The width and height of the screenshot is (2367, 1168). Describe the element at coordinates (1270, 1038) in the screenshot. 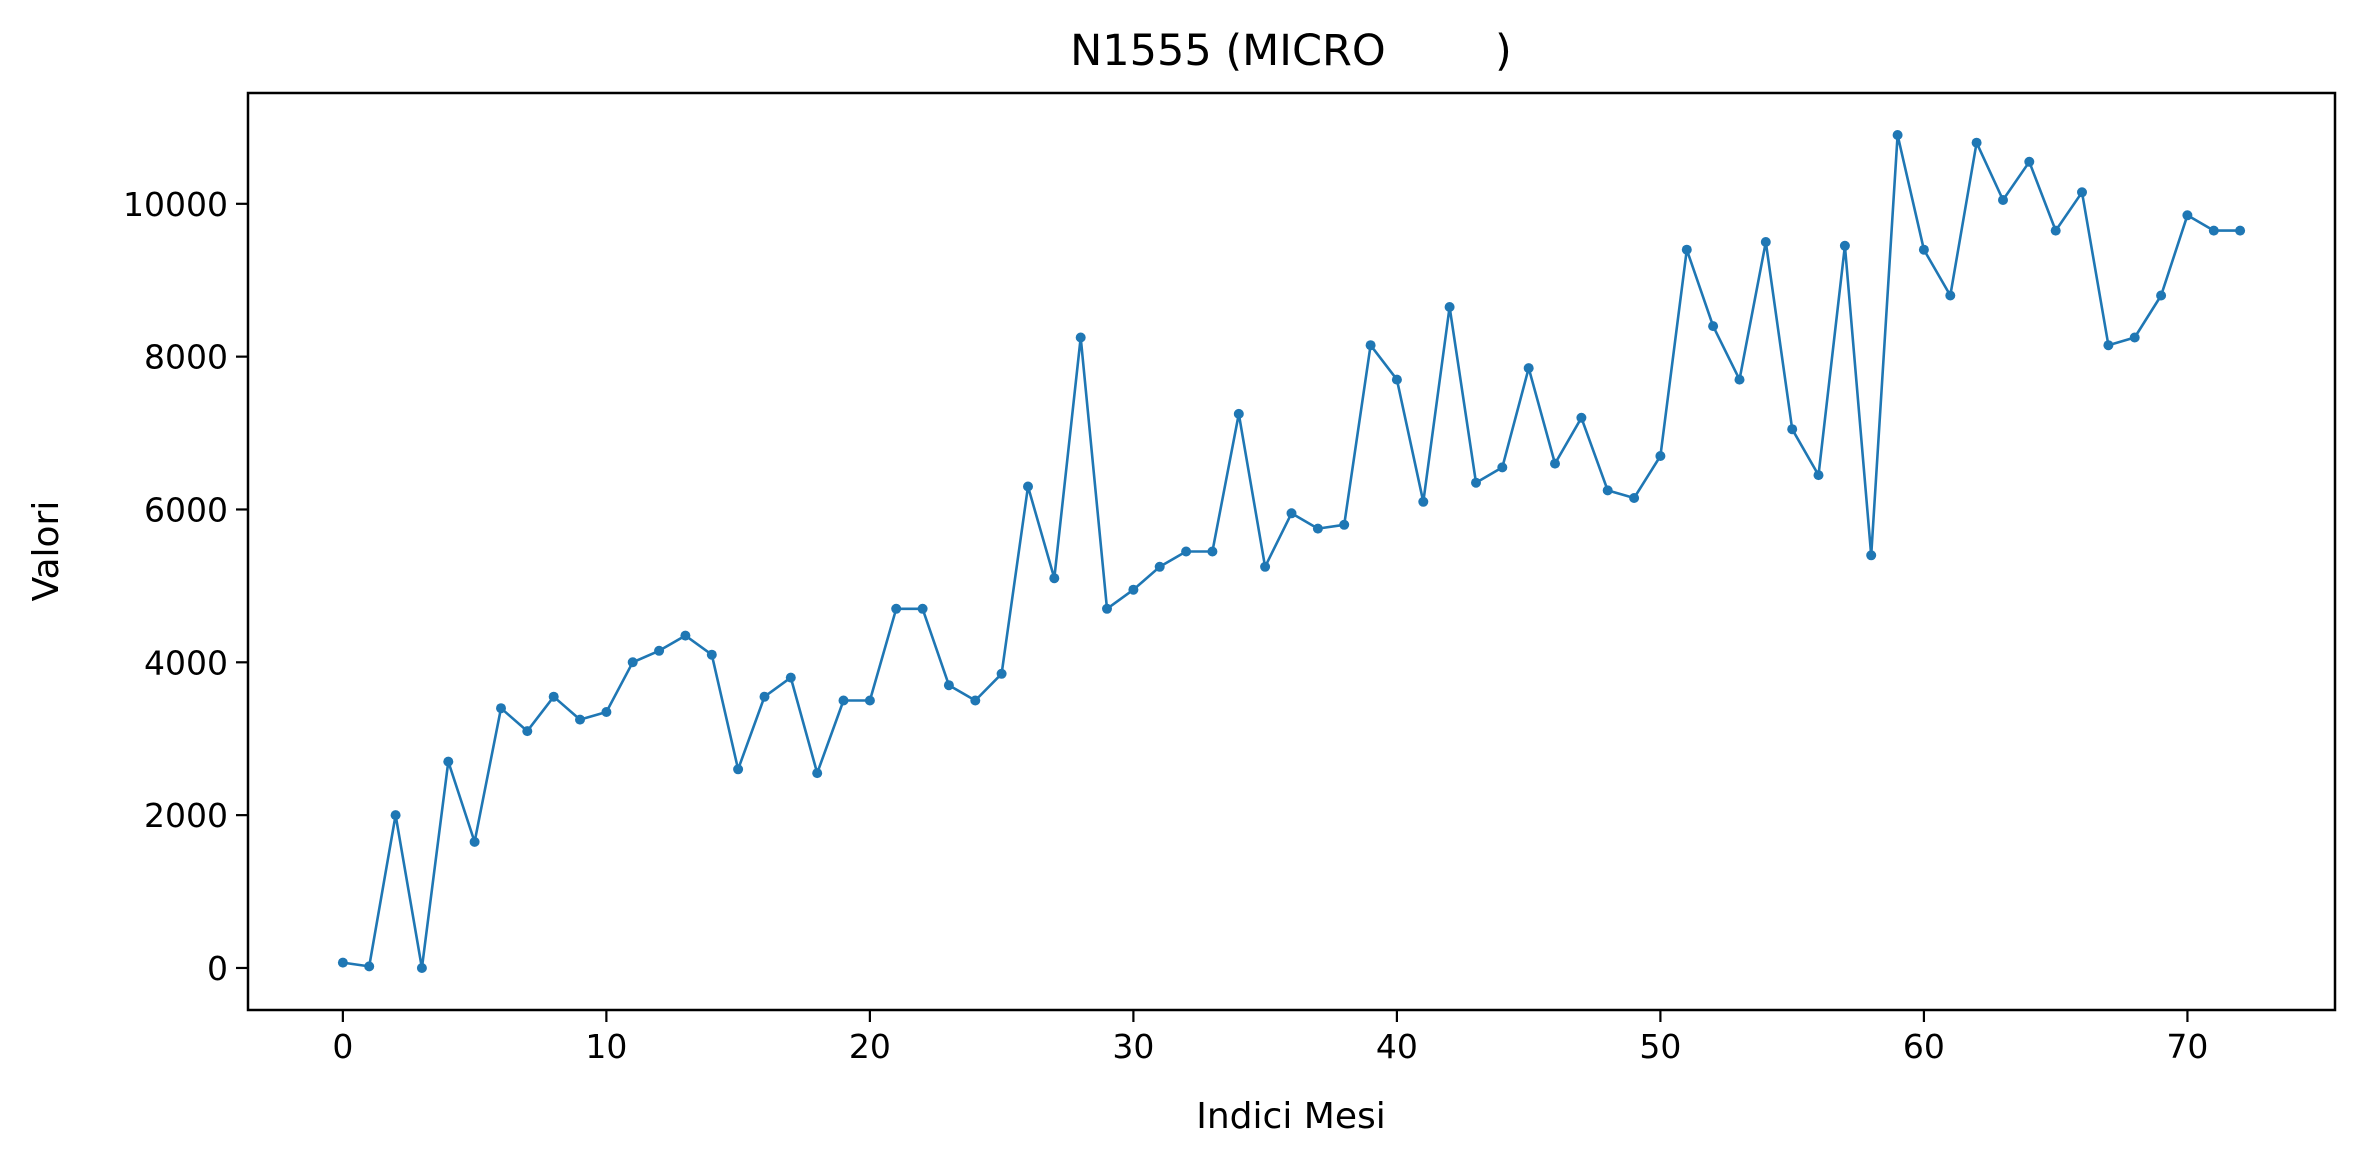

I see `x-axis-ticks: 0 10 20 30 40 50 60 70` at that location.